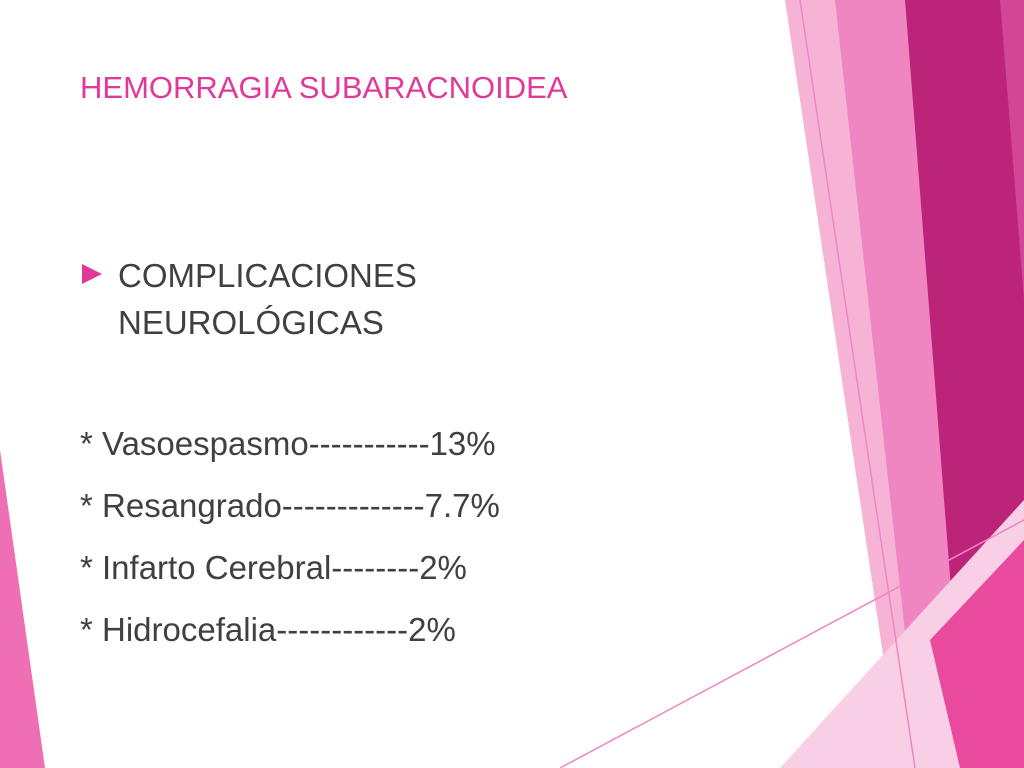 This screenshot has height=768, width=1024. What do you see at coordinates (267, 299) in the screenshot?
I see `bullet-text: COMPLICACIONES NEUROLÓGICAS` at bounding box center [267, 299].